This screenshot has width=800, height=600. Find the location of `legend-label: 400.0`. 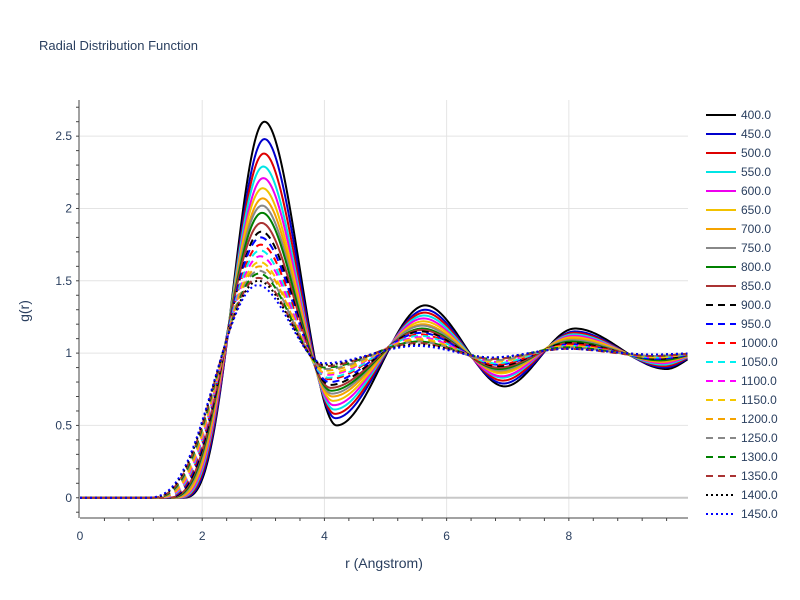

legend-label: 400.0 is located at coordinates (756, 115).